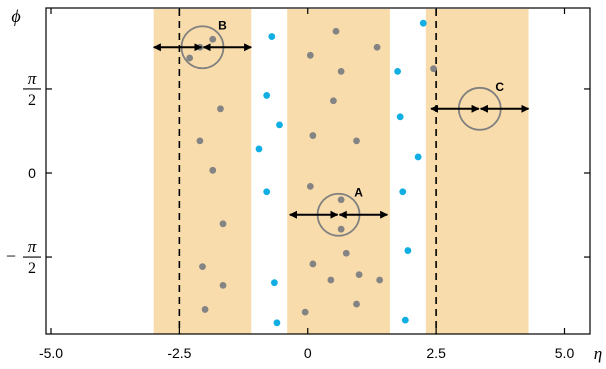  What do you see at coordinates (308, 353) in the screenshot?
I see `x-tick-label: 0` at bounding box center [308, 353].